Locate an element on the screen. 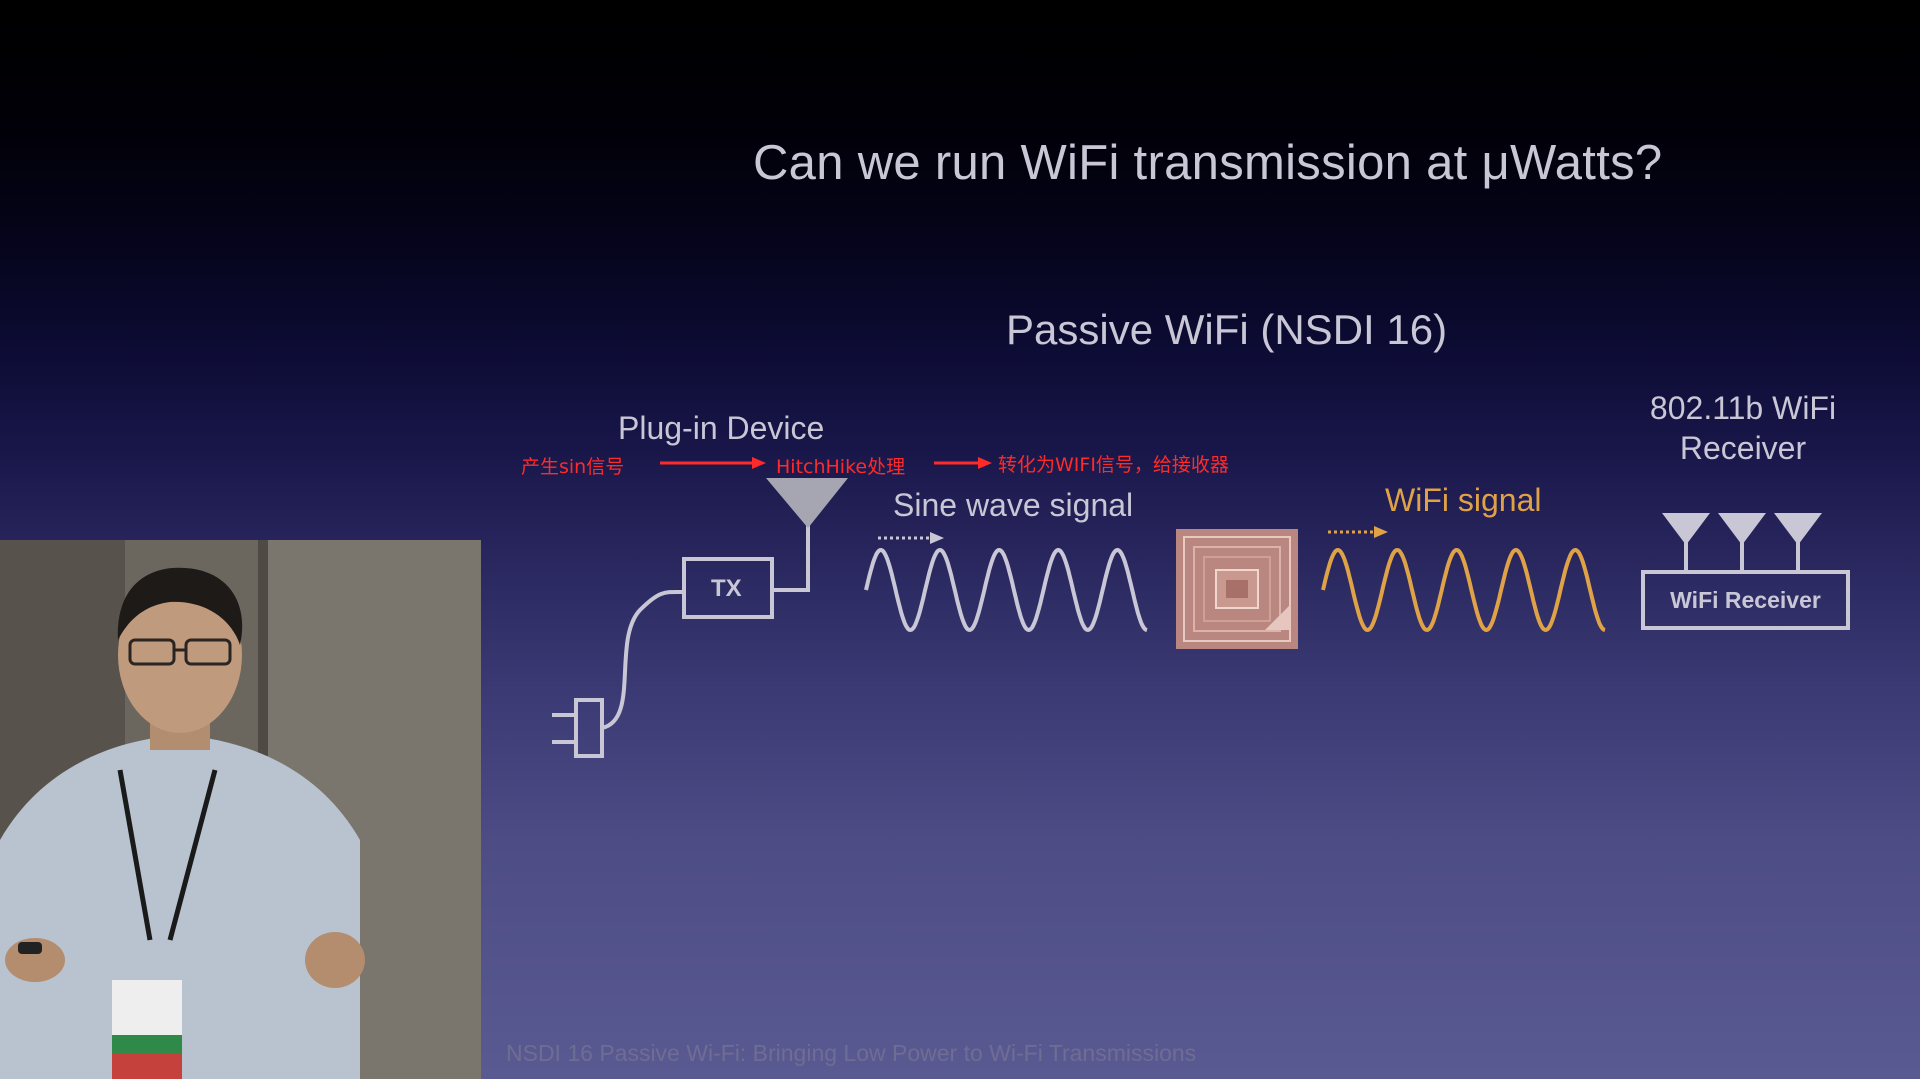  sine-wave-label: Sine wave signal is located at coordinates (1013, 505).